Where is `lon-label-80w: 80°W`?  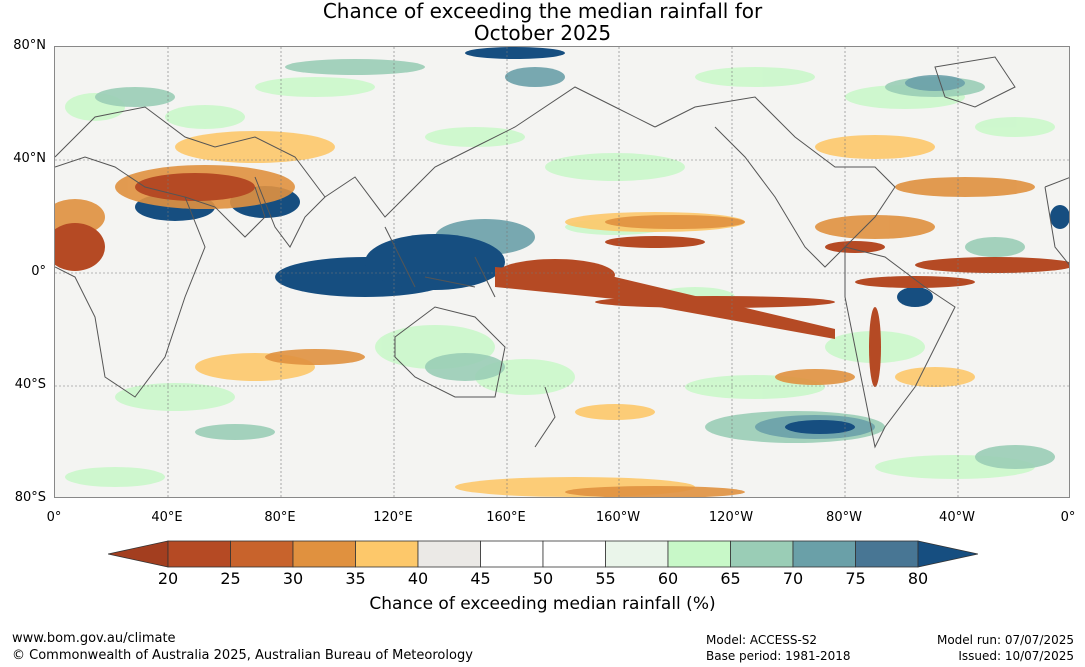
lon-label-80w: 80°W is located at coordinates (844, 517).